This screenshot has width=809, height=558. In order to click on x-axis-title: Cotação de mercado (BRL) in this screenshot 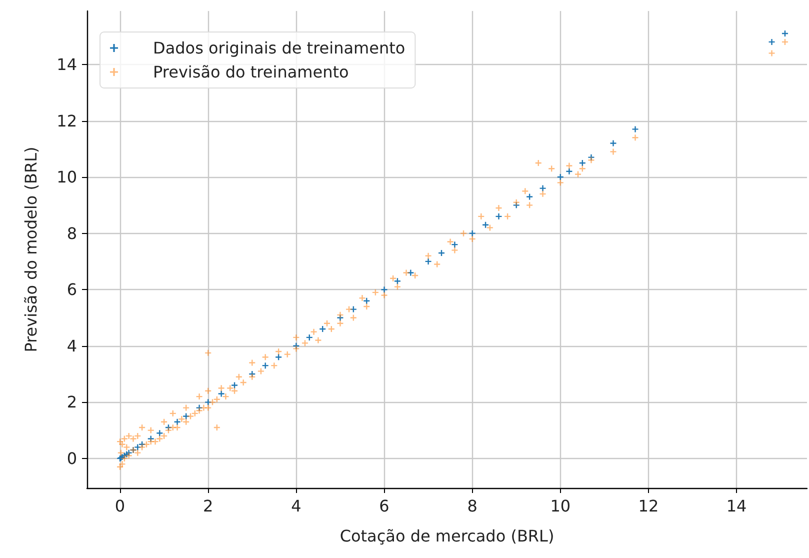, I will do `click(447, 536)`.